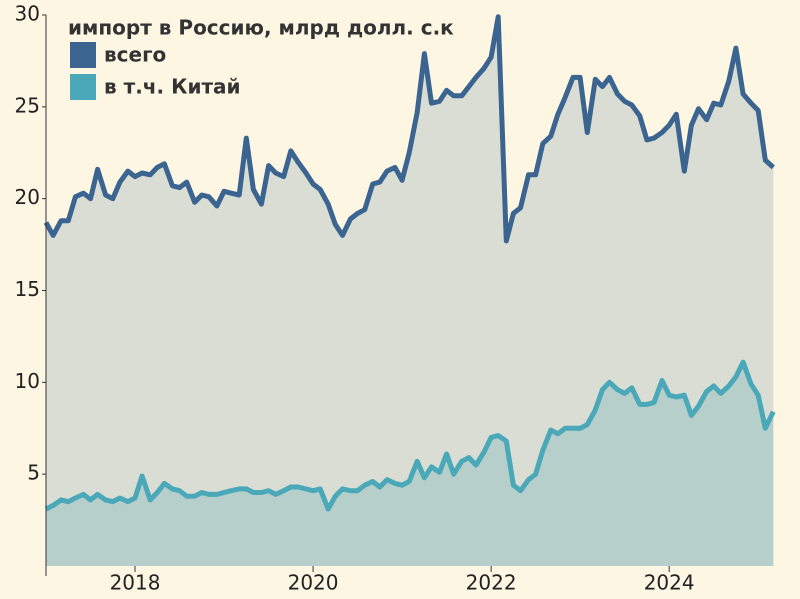  I want to click on y-tick-label: 10, so click(27, 381).